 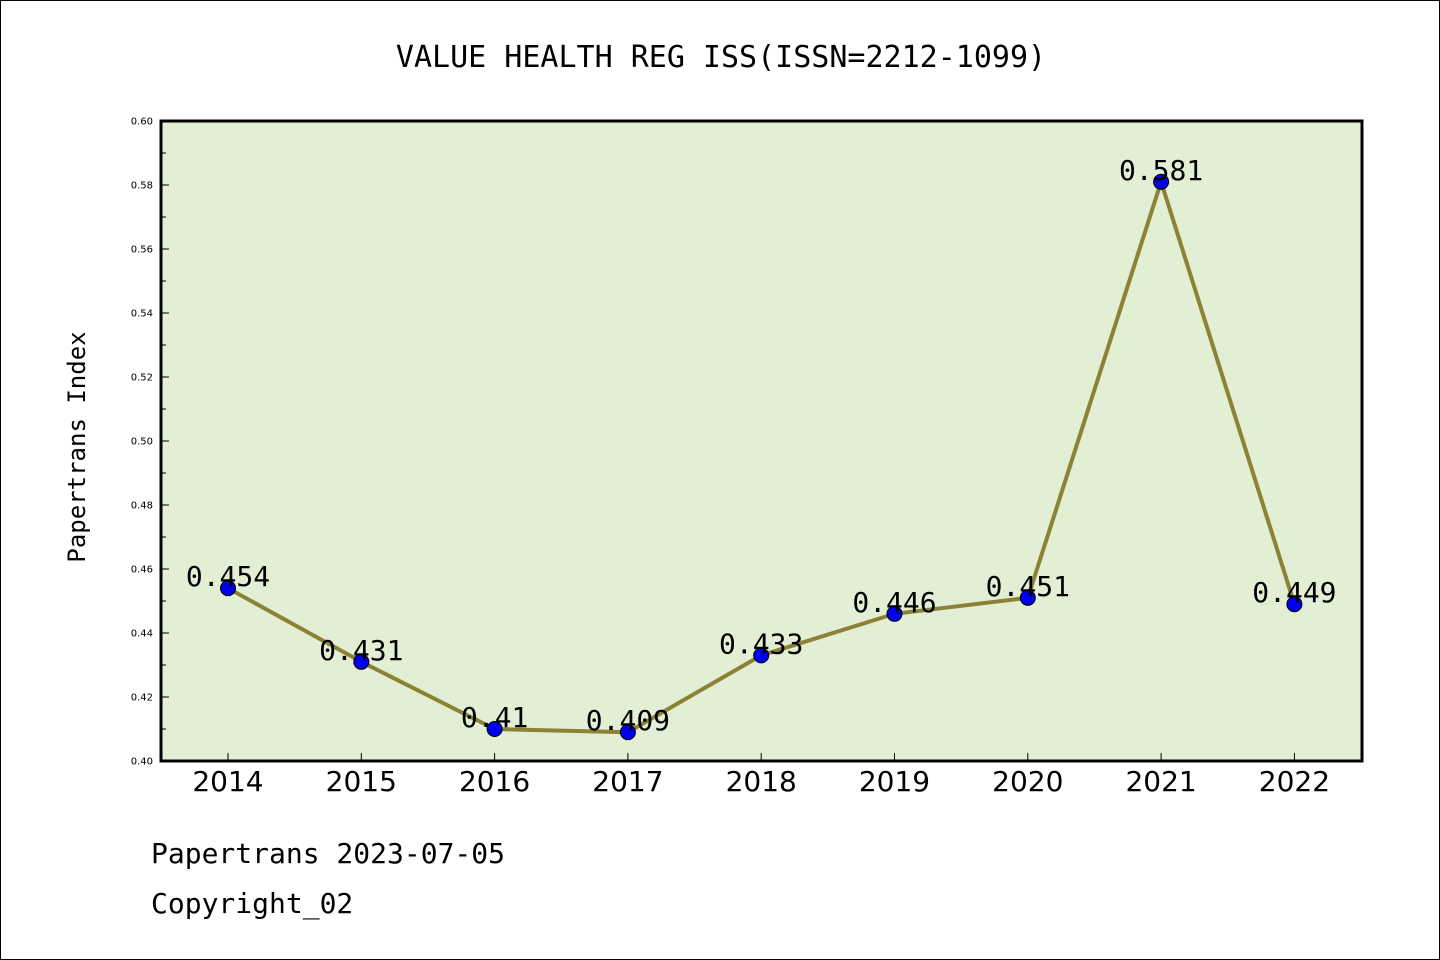 What do you see at coordinates (1161, 170) in the screenshot?
I see `data-label: 0.581` at bounding box center [1161, 170].